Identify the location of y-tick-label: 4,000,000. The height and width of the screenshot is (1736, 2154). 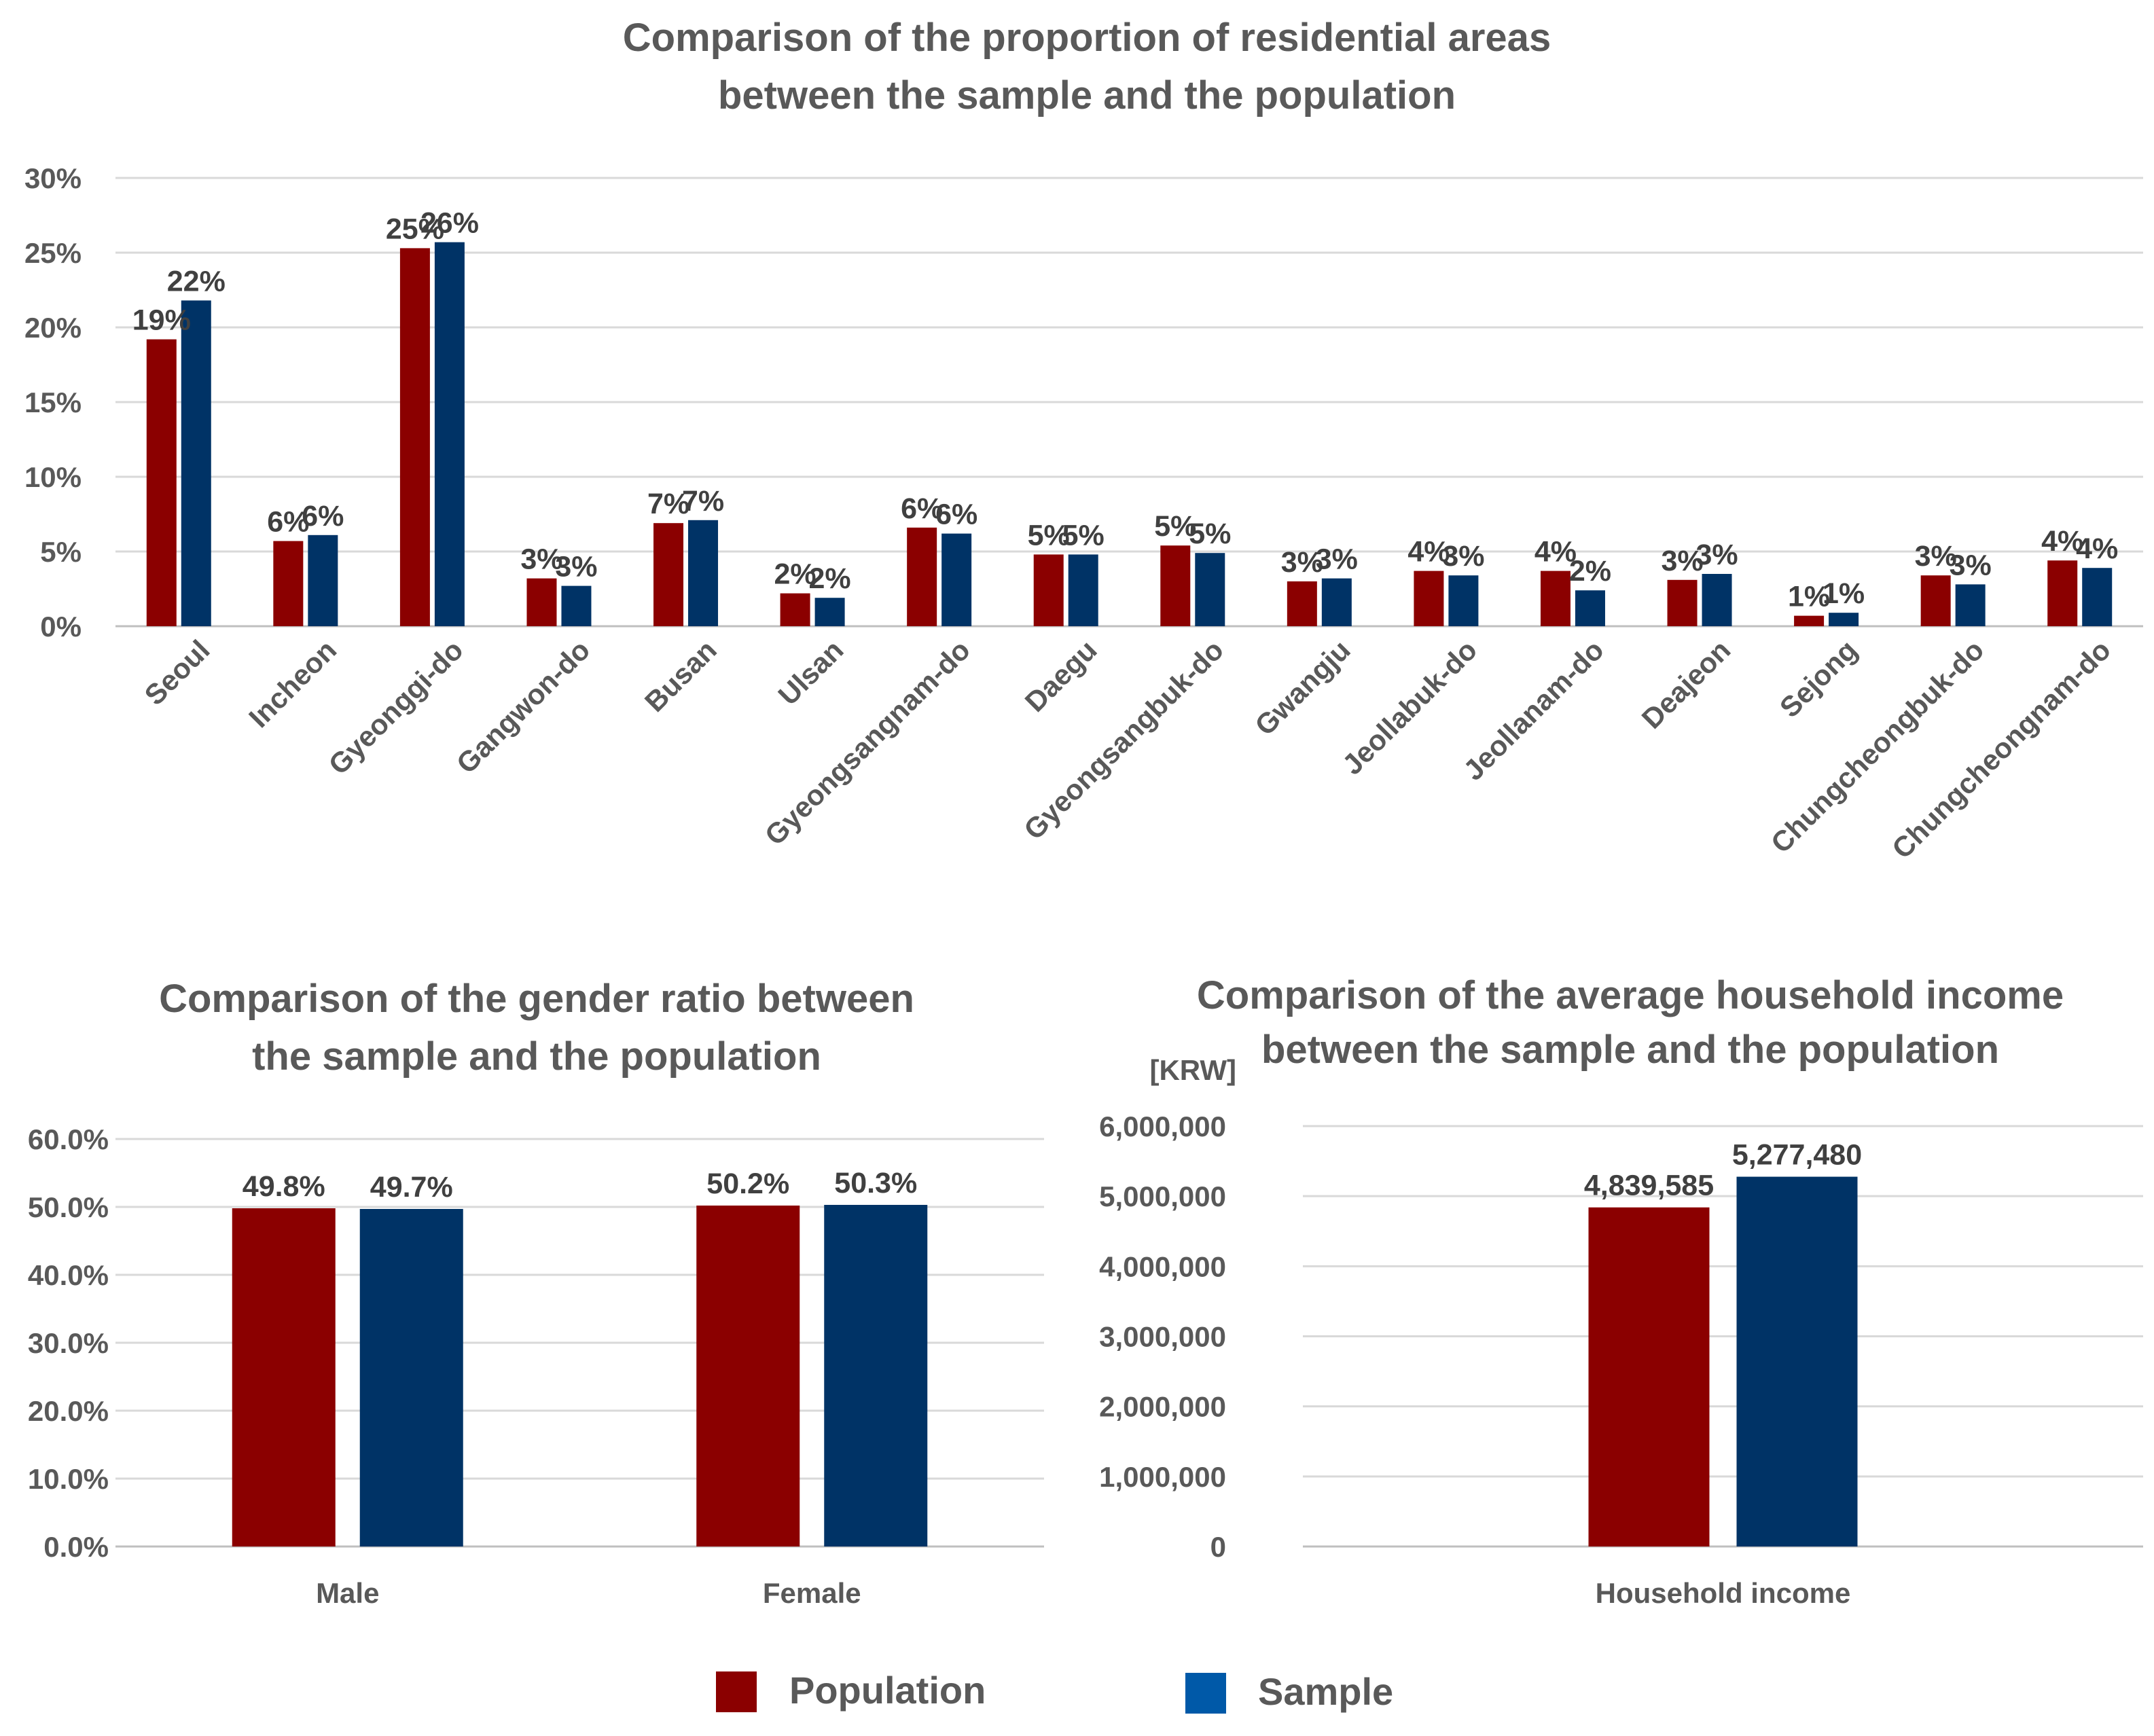
(1162, 1266).